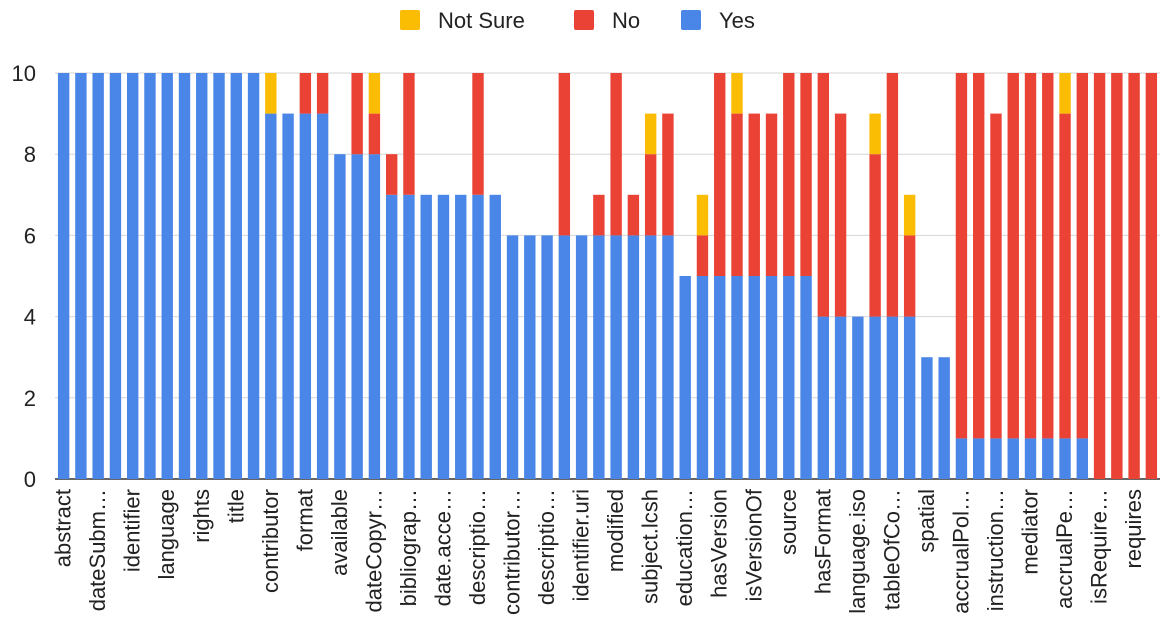  Describe the element at coordinates (235, 506) in the screenshot. I see `x-category-label: title` at that location.